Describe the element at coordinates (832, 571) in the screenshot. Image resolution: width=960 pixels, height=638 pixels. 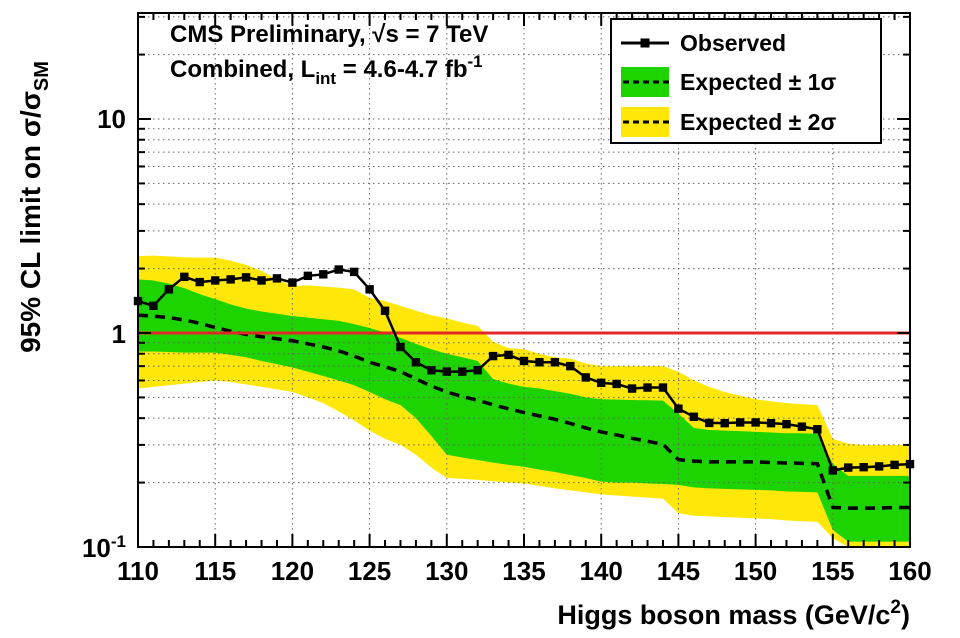
I see `x-tick-label: 155` at that location.